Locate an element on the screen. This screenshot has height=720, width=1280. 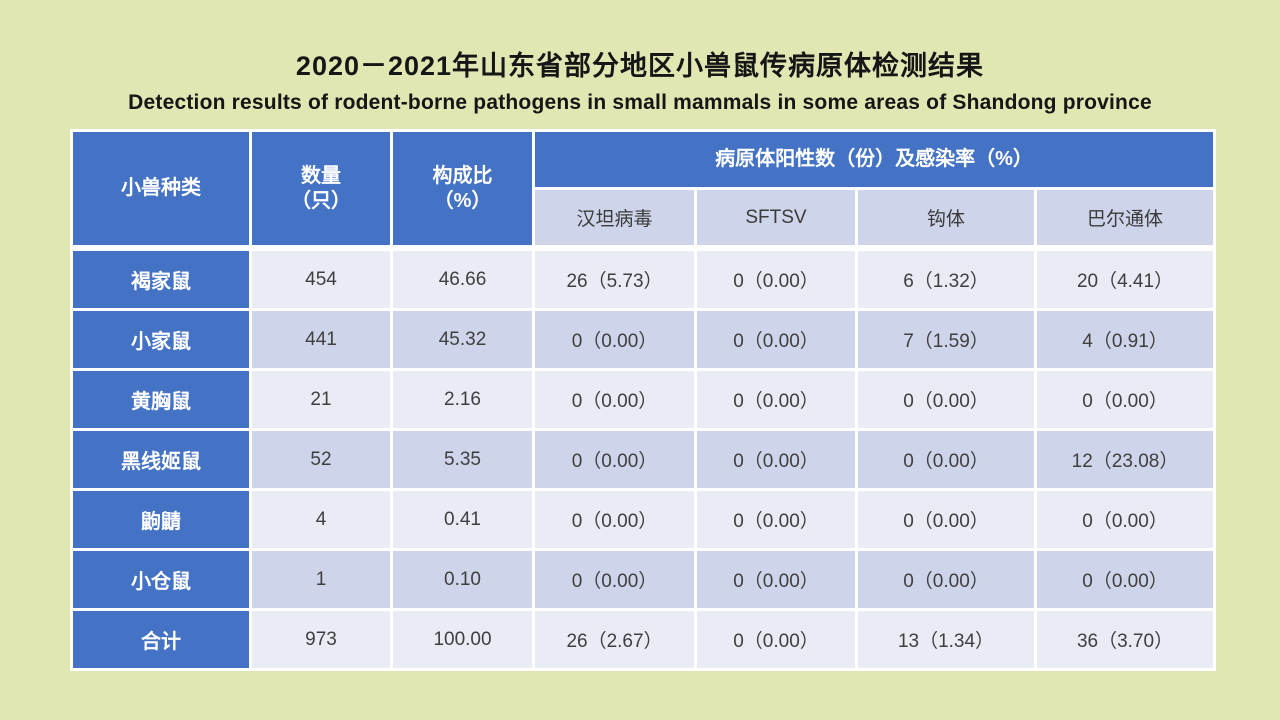
cell-species: 鼩鼱 is located at coordinates (161, 519).